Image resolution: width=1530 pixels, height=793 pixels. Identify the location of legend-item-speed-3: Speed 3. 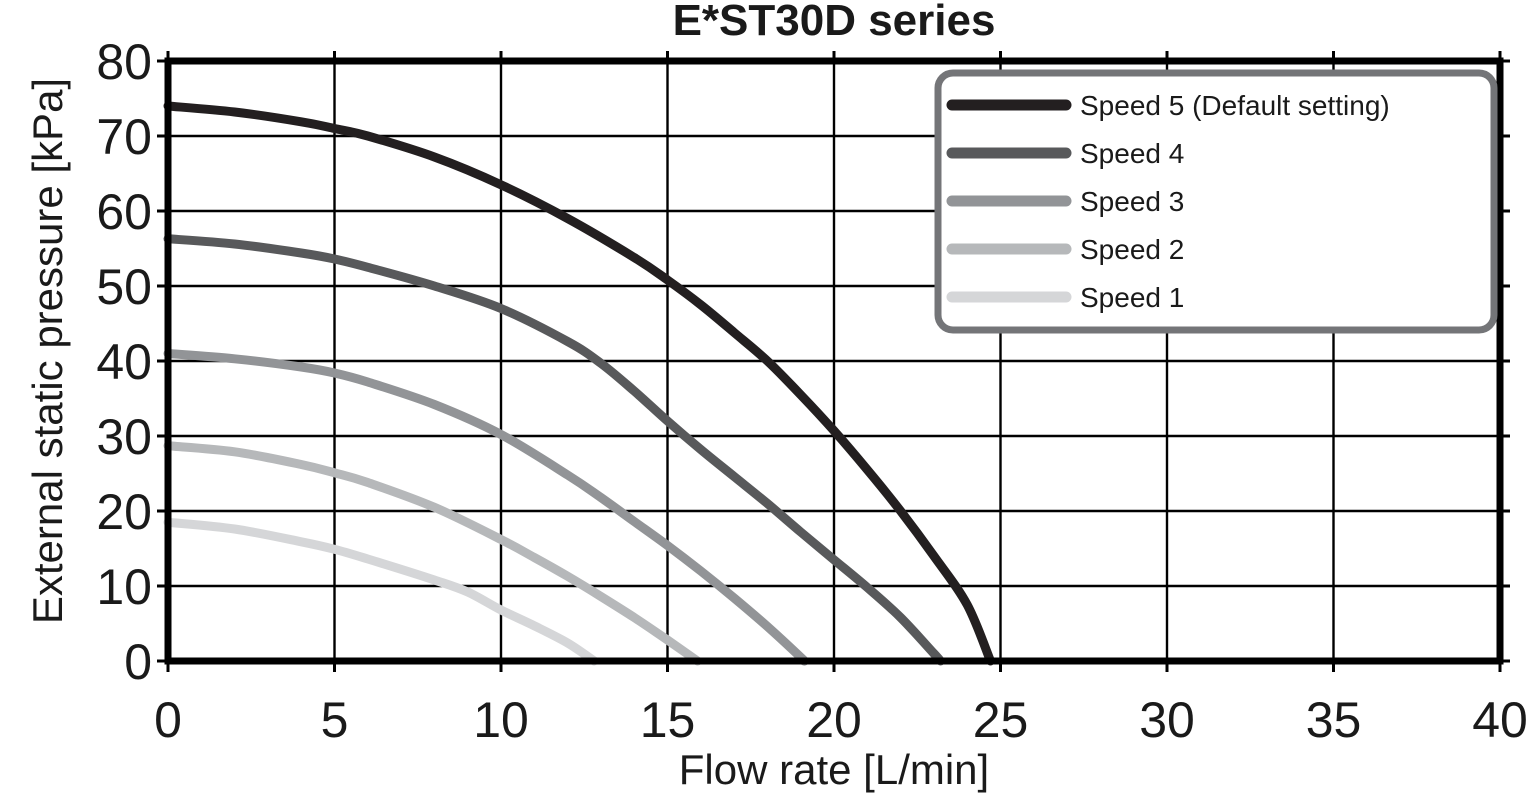
(1065, 201).